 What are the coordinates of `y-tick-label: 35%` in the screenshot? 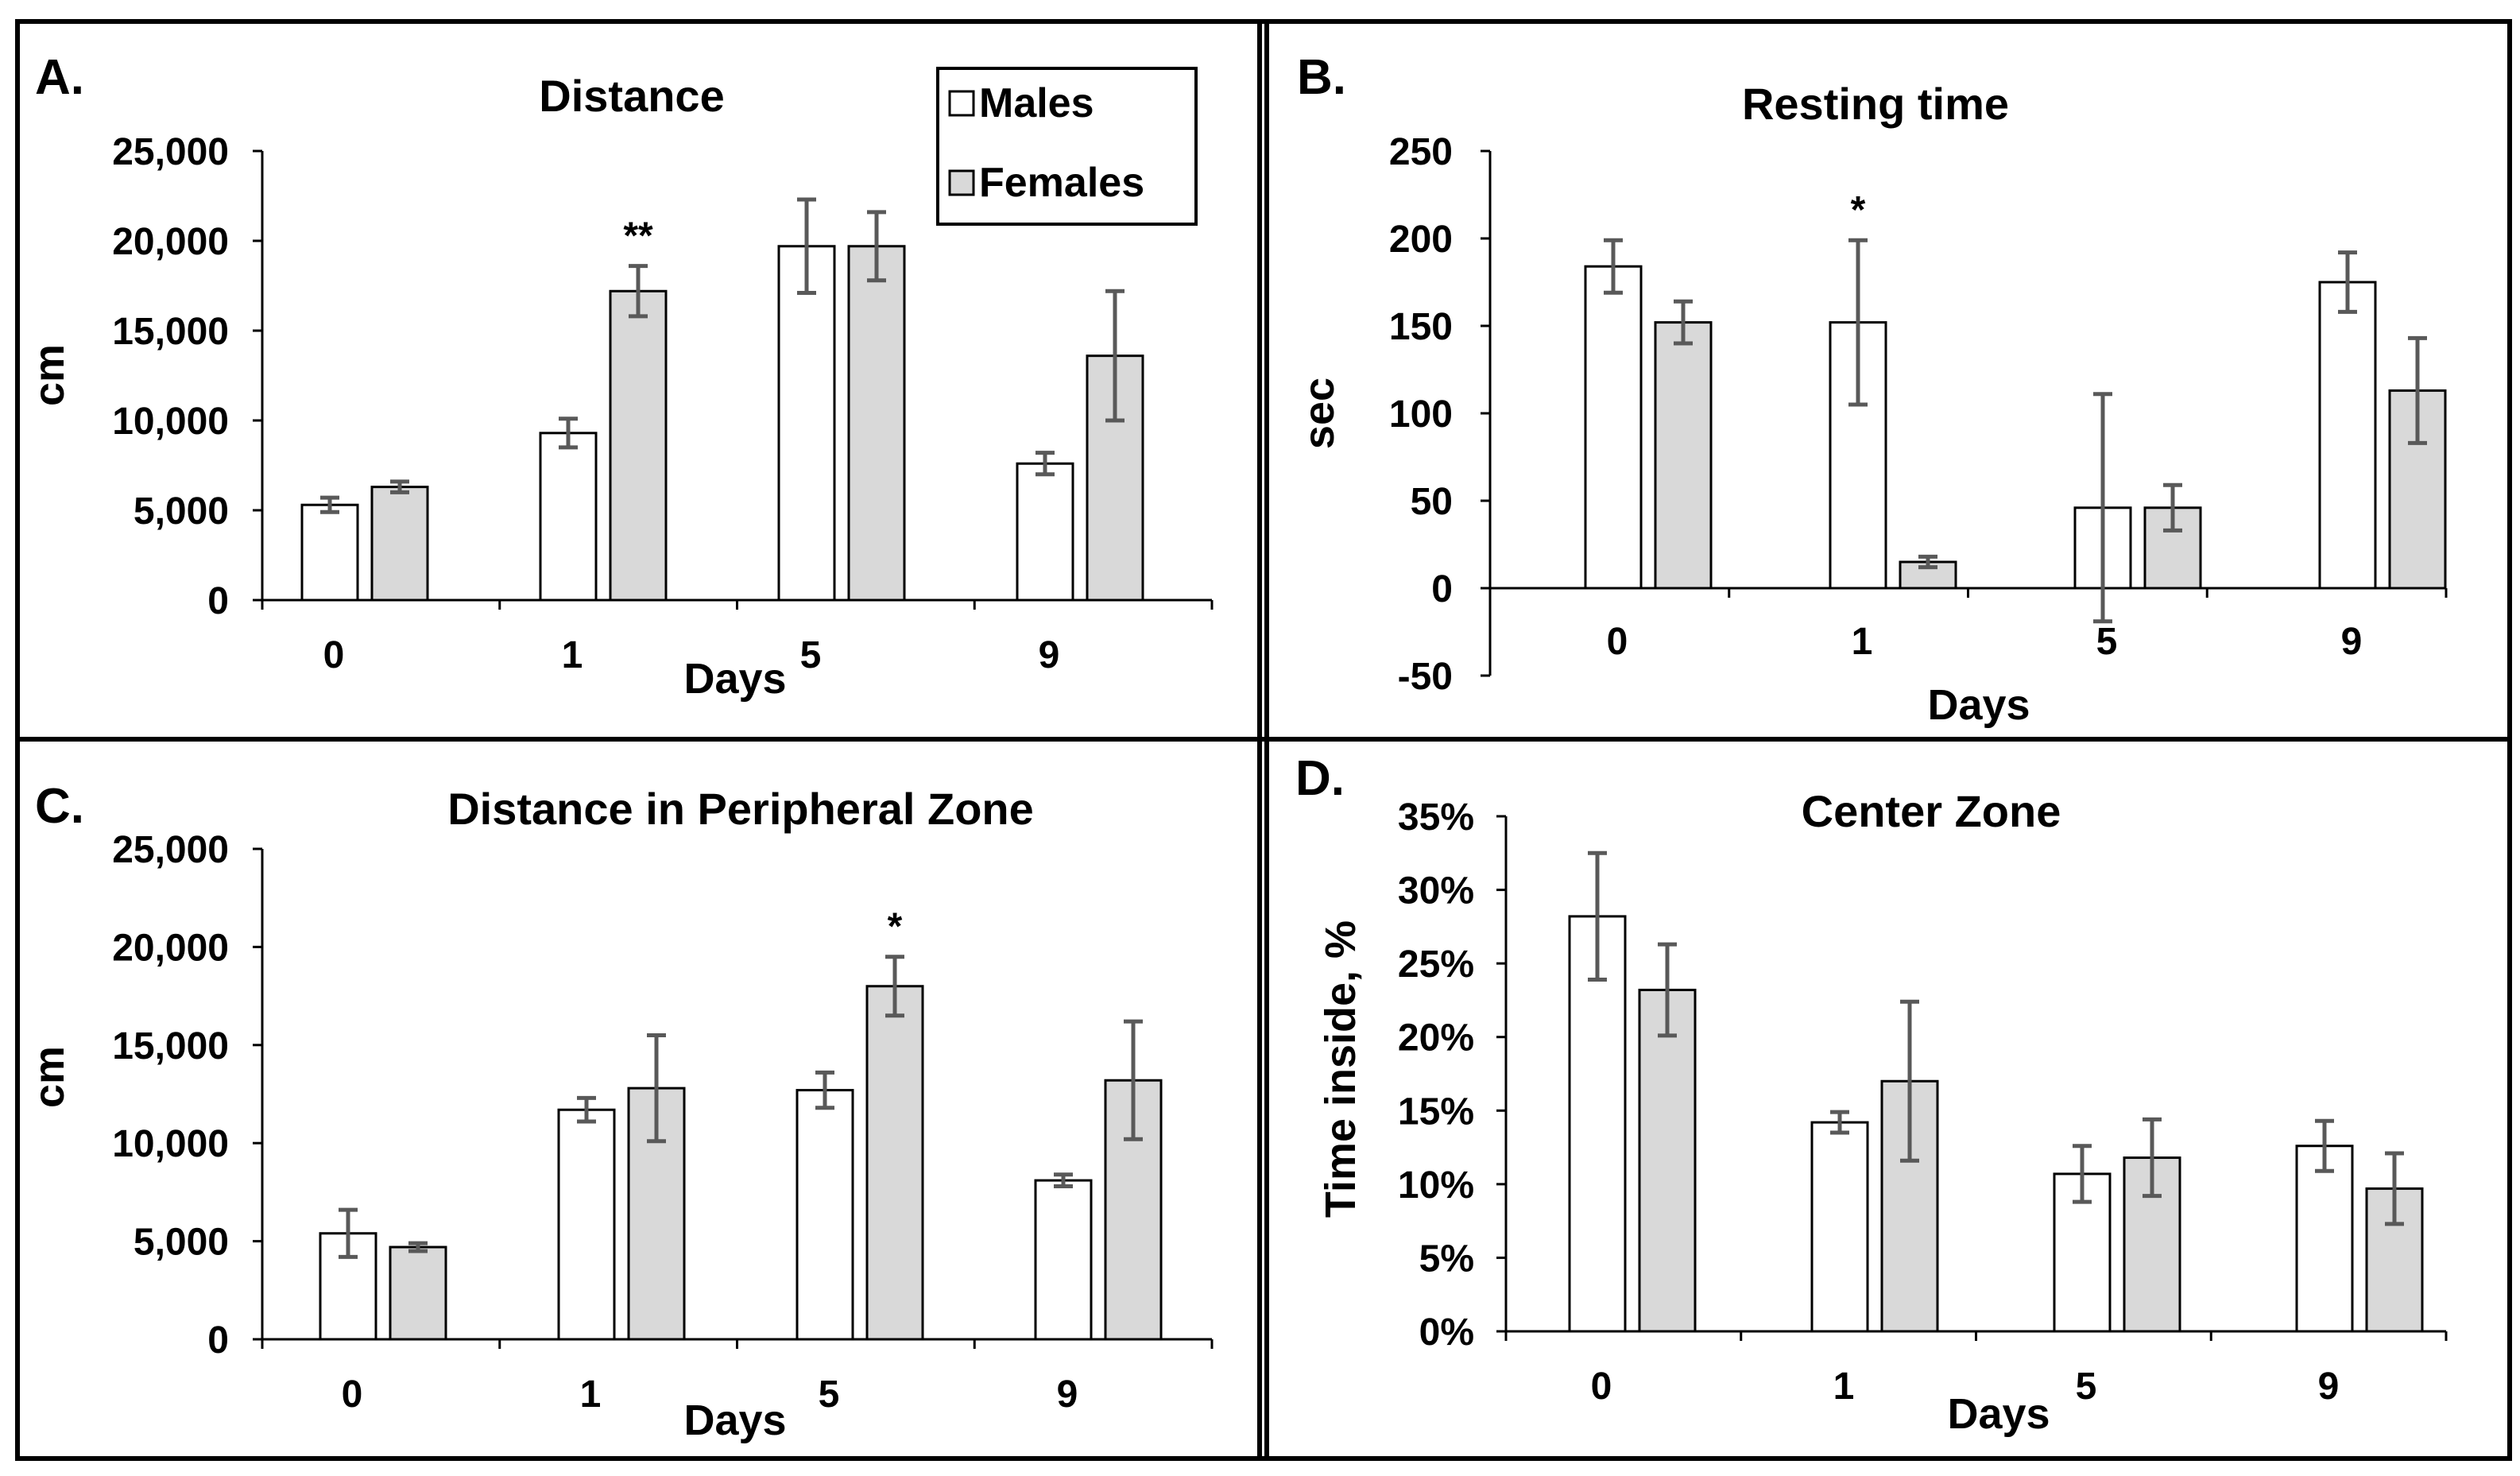 It's located at (1436, 817).